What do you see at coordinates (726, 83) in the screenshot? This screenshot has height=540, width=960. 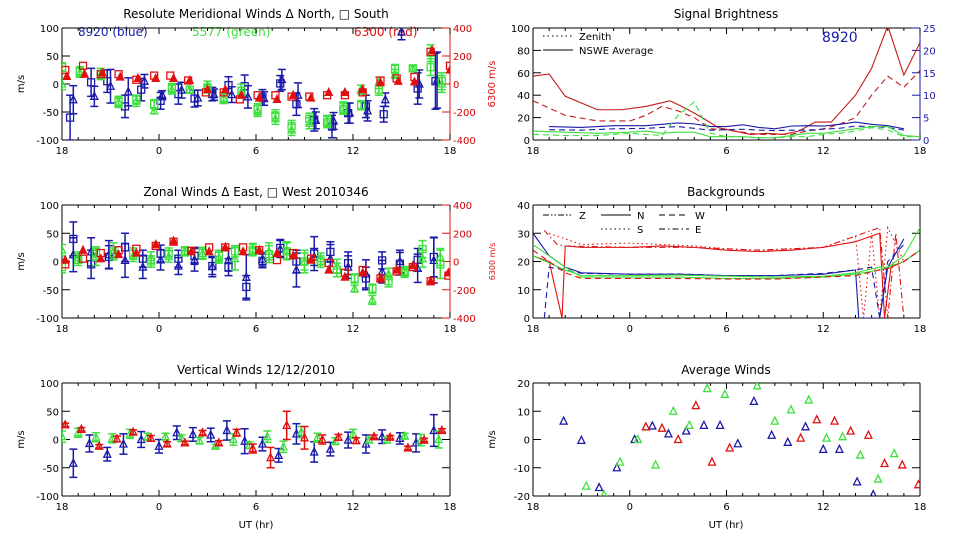 I see `brightness-marks` at bounding box center [726, 83].